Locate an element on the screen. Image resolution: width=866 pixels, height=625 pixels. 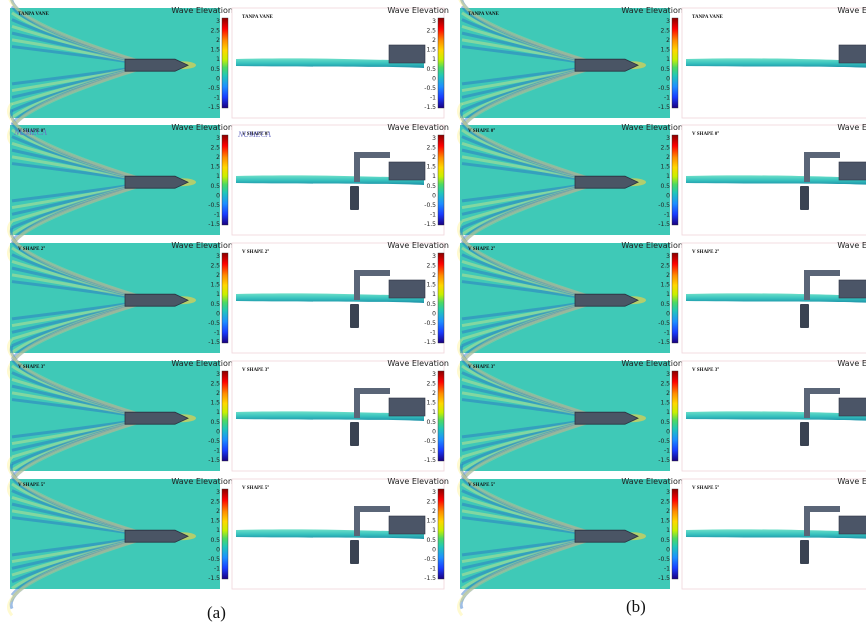
case-label: V SHAPE 0° is located at coordinates (255, 134).